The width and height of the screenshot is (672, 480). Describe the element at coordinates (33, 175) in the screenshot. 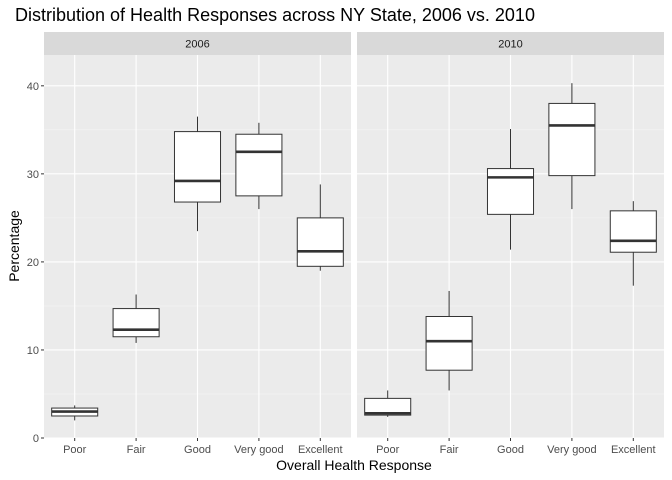

I see `y-tick-label: 30` at that location.